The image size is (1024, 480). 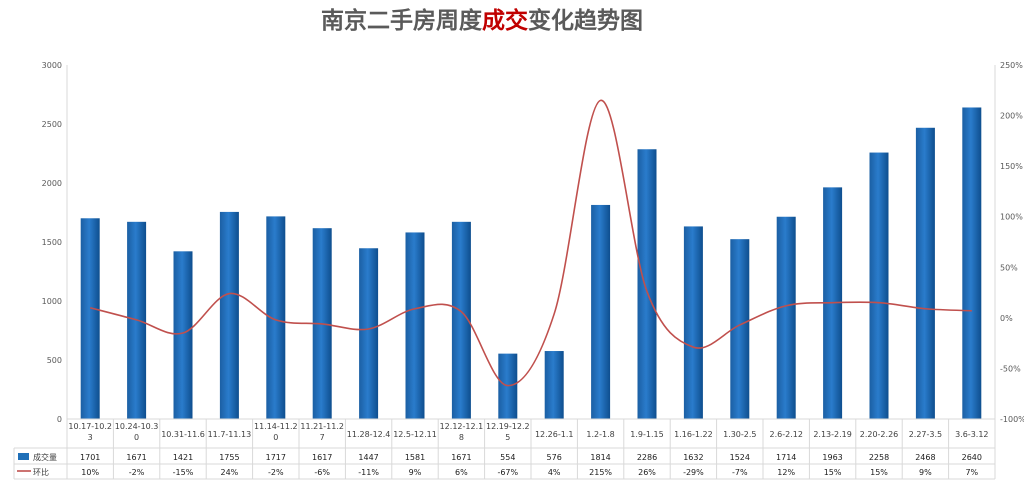 I want to click on right-tick-label: 0%, so click(x=1006, y=318).